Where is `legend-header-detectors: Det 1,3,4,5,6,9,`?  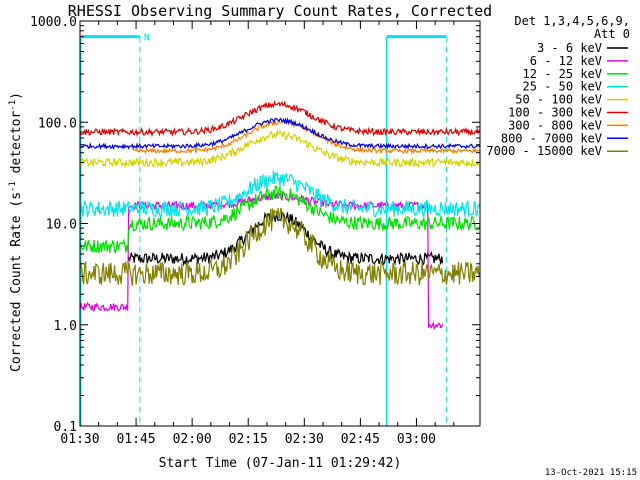
legend-header-detectors: Det 1,3,4,5,6,9, is located at coordinates (572, 21).